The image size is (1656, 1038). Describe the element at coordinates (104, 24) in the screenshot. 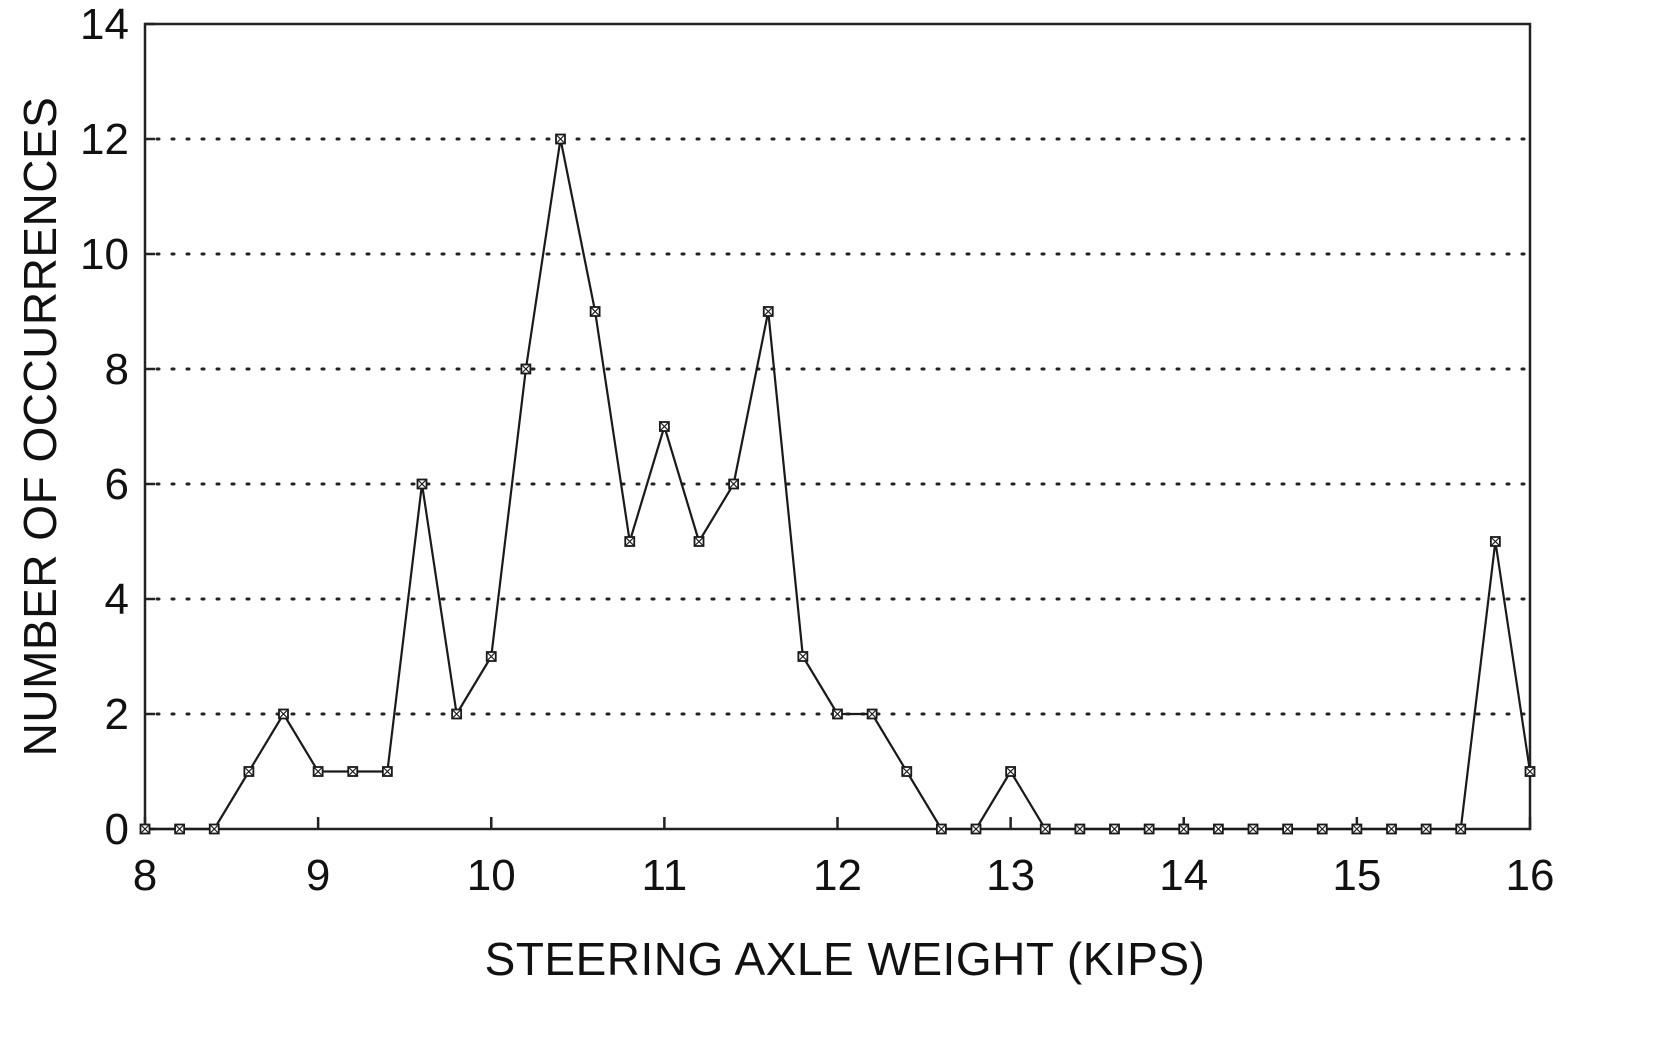

I see `y-tick-label: 14` at that location.